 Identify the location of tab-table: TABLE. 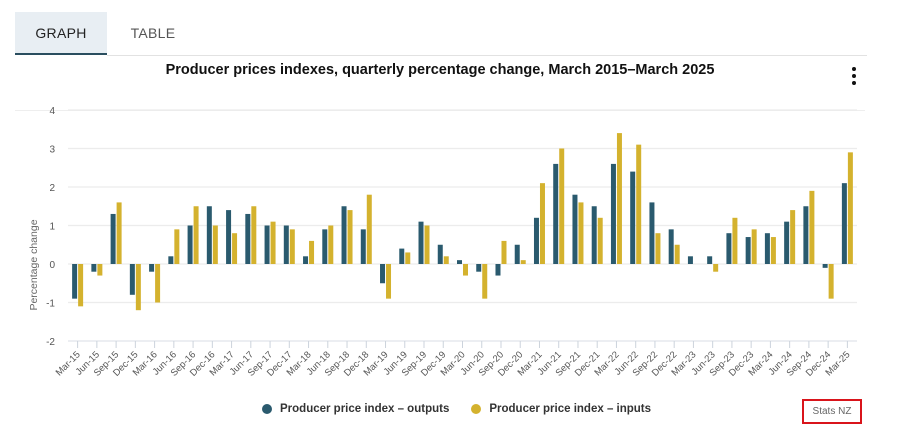
(153, 33).